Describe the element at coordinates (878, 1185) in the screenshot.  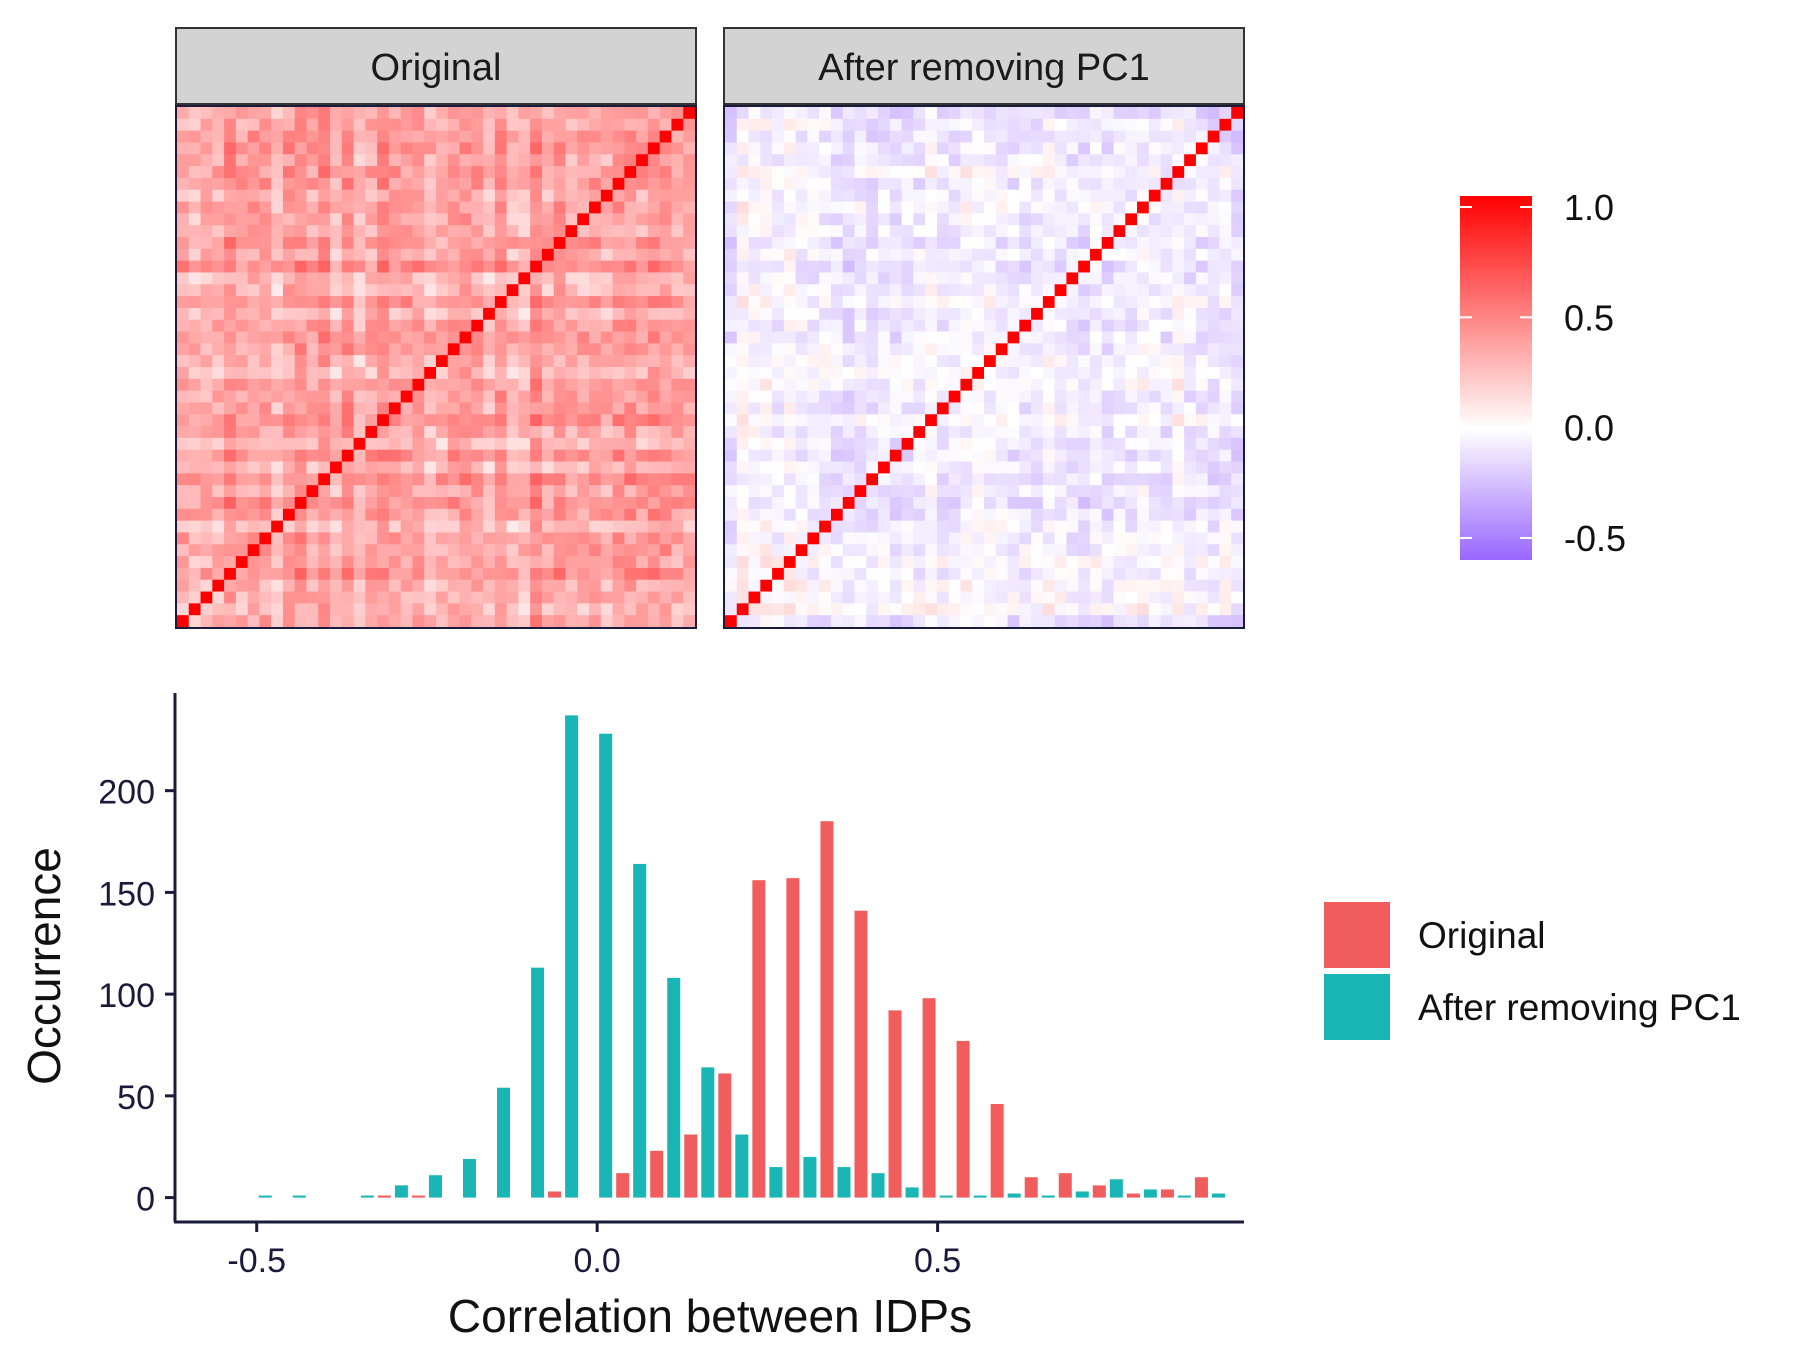
I see `bar-after-removing-pc1` at that location.